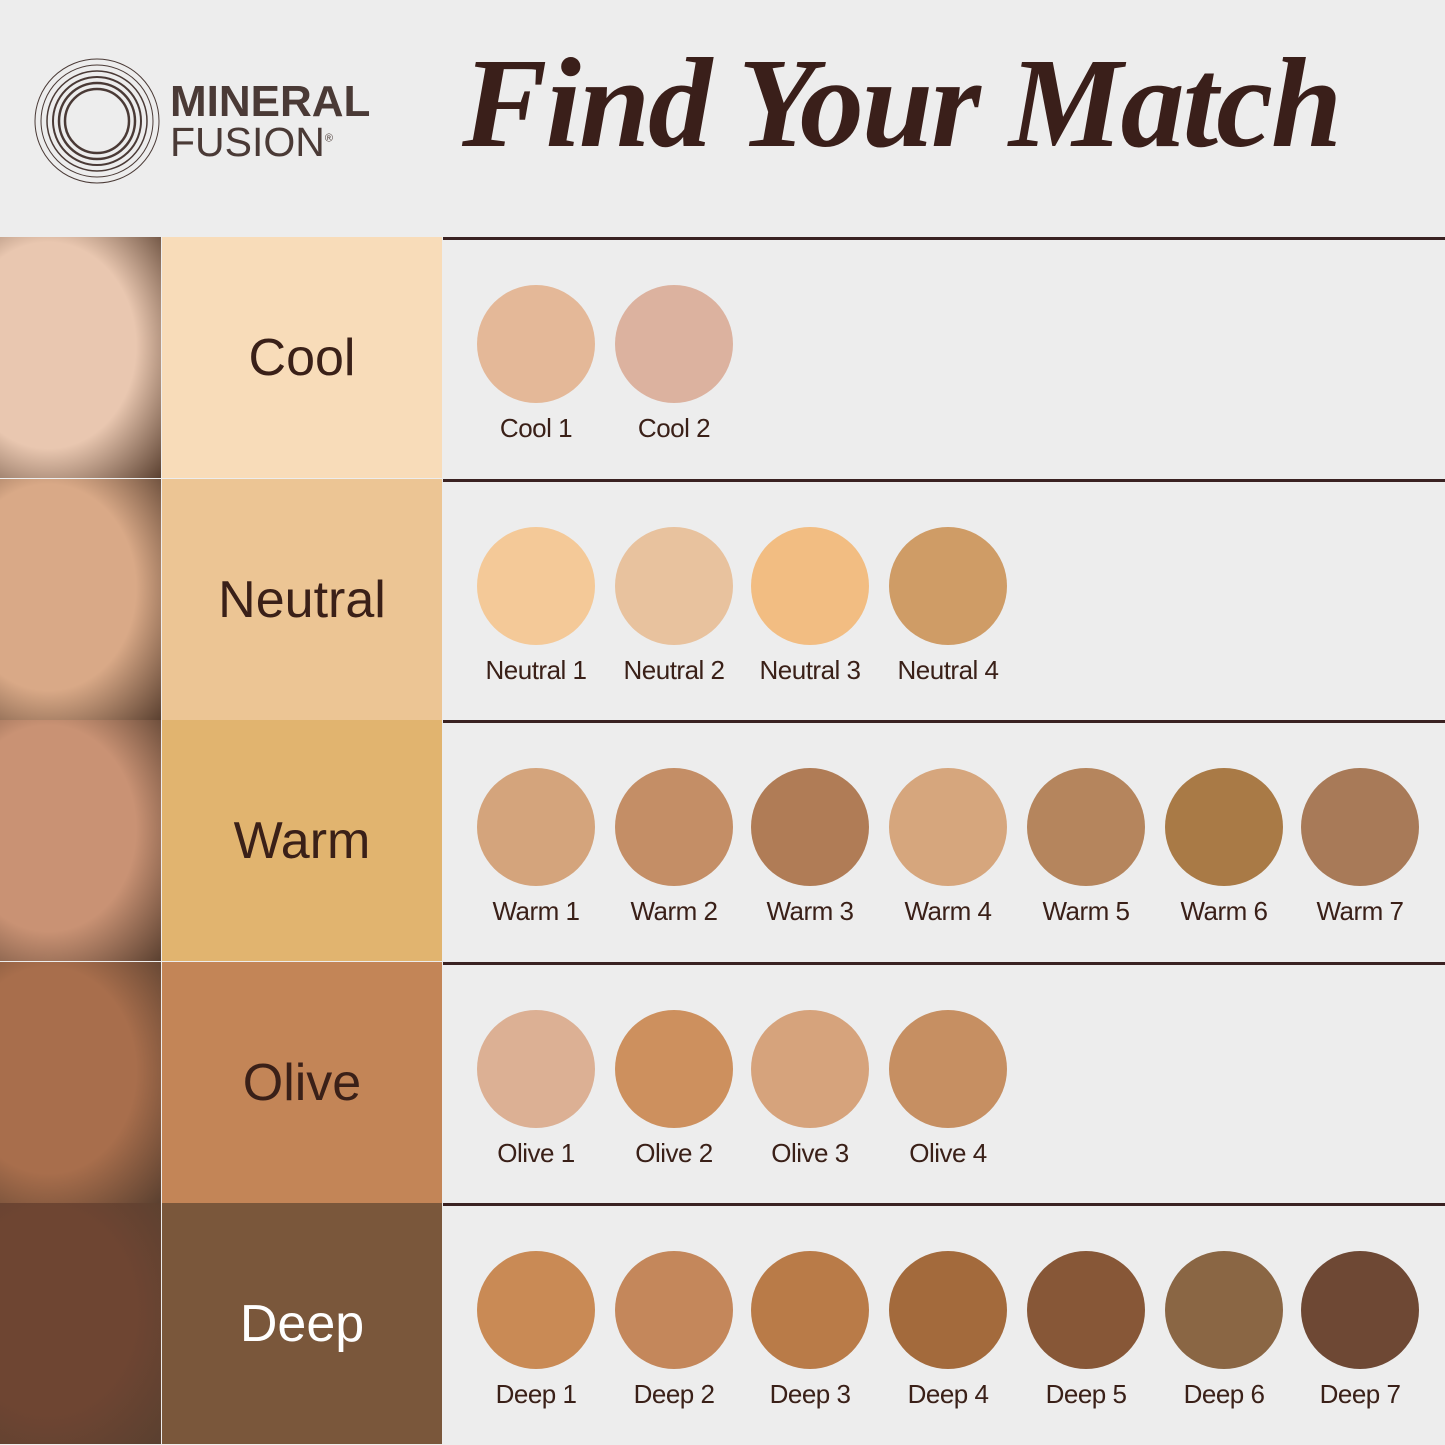 The height and width of the screenshot is (1445, 1445). I want to click on shade-name: Olive 1, so click(536, 1153).